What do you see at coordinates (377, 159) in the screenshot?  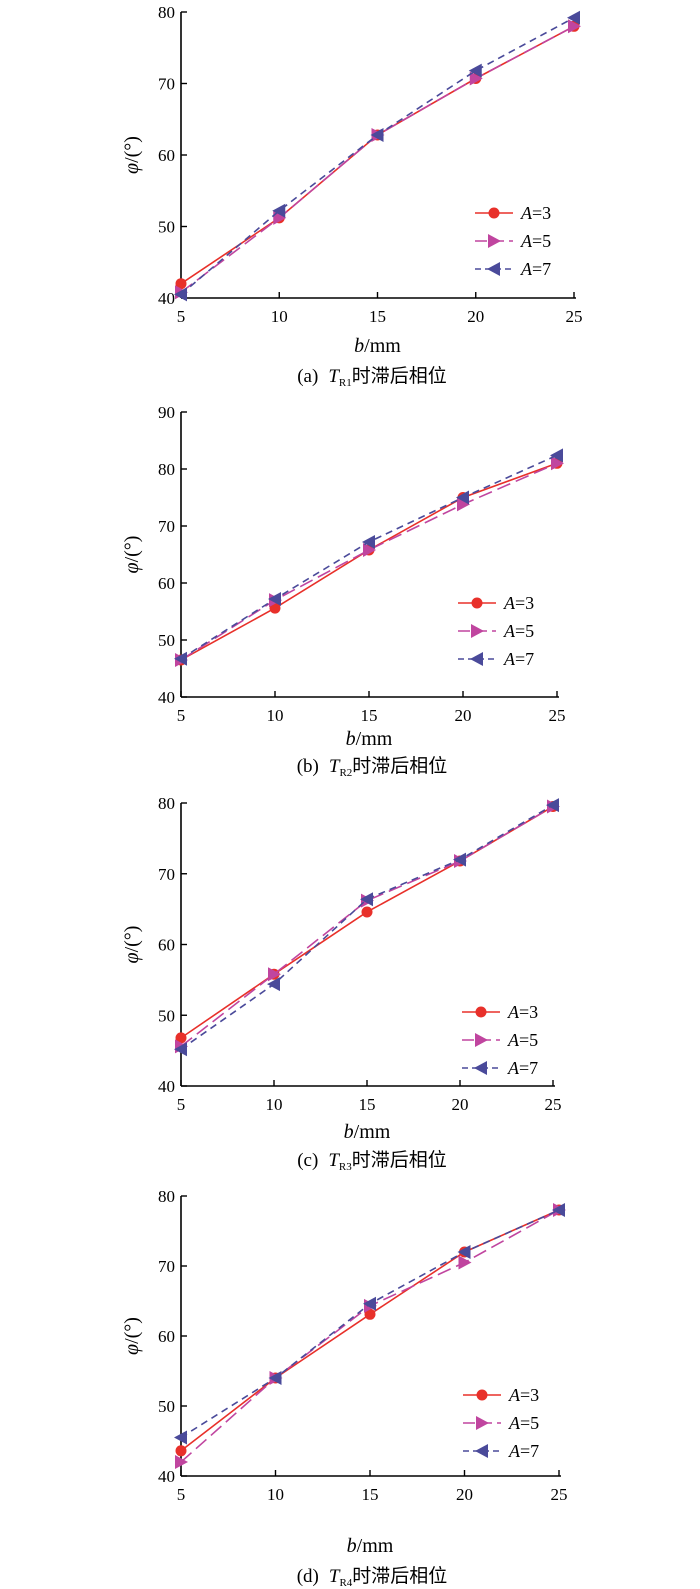 I see `series-line-a5` at bounding box center [377, 159].